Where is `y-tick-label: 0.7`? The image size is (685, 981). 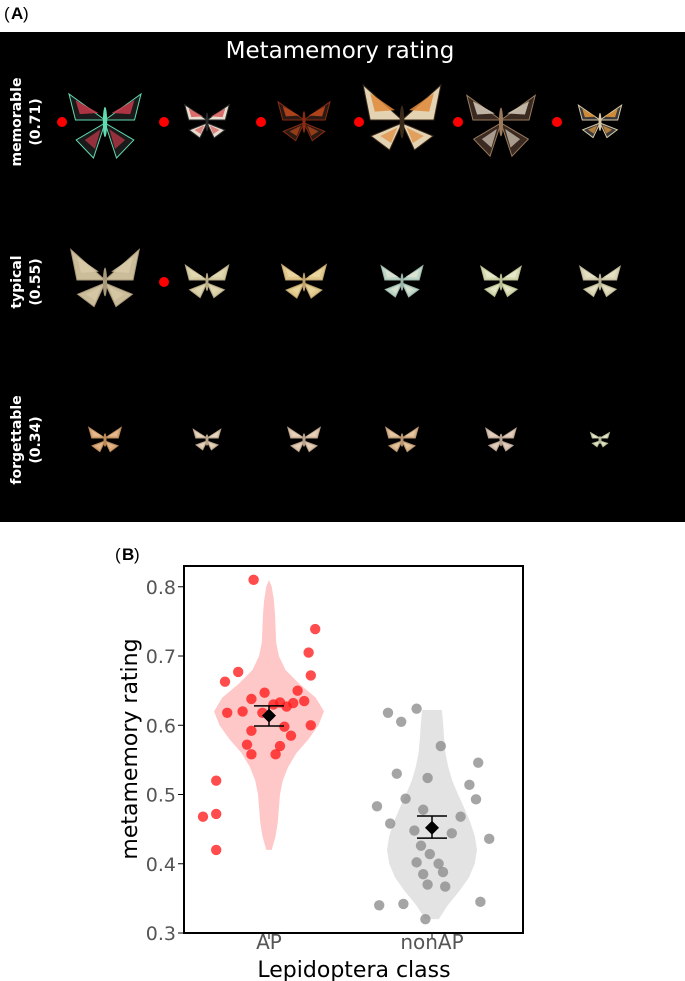
y-tick-label: 0.7 is located at coordinates (161, 657).